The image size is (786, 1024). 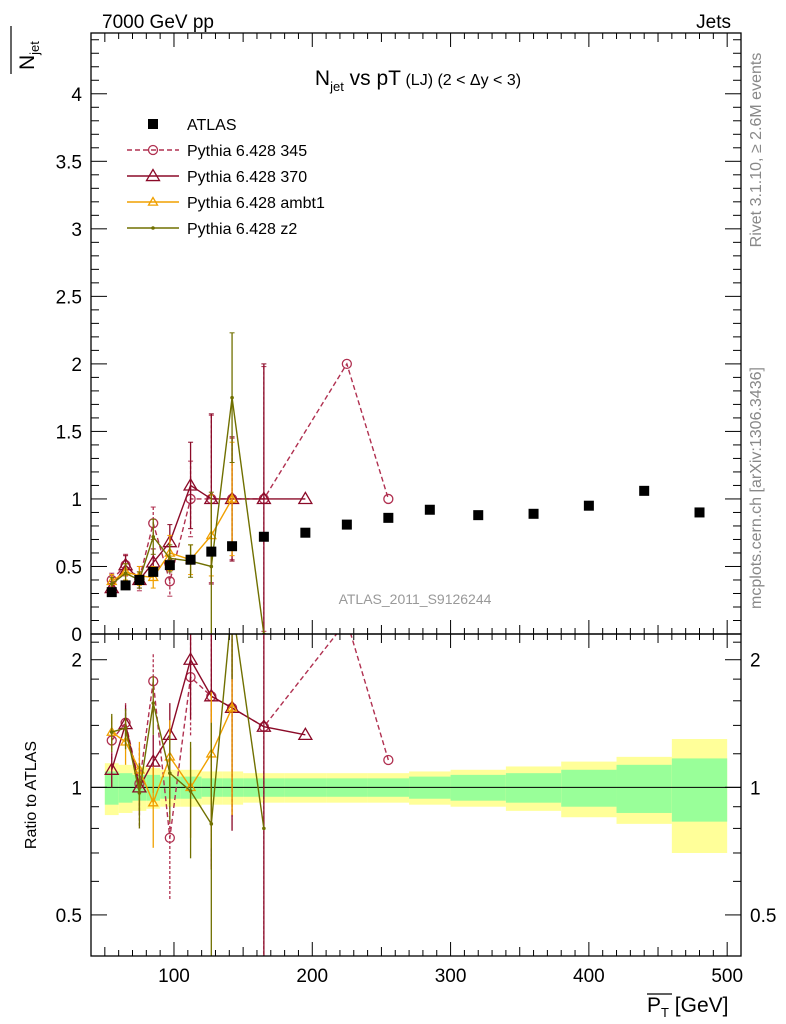 I want to click on legend-label: Pythia 6.428 345, so click(x=247, y=151).